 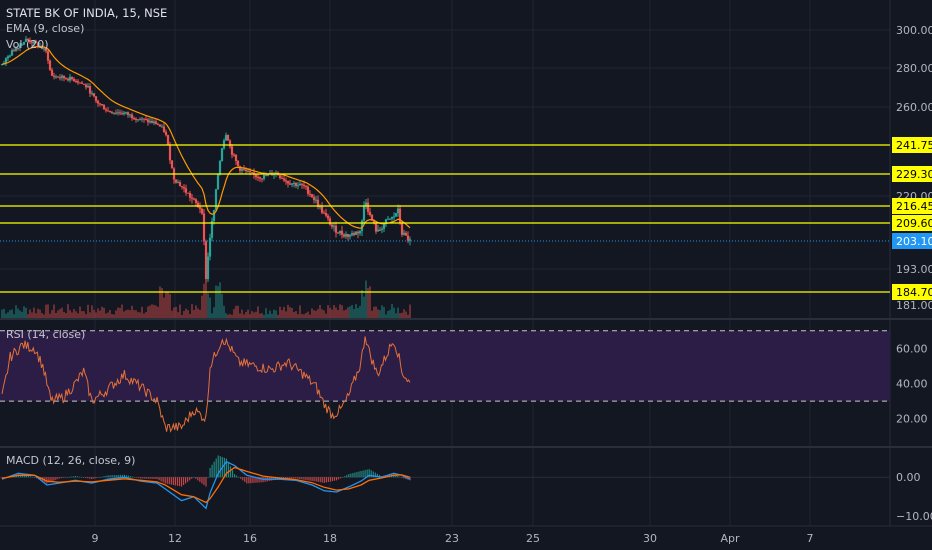 What do you see at coordinates (27, 44) in the screenshot?
I see `volume-indicator-label: Vol (20)` at bounding box center [27, 44].